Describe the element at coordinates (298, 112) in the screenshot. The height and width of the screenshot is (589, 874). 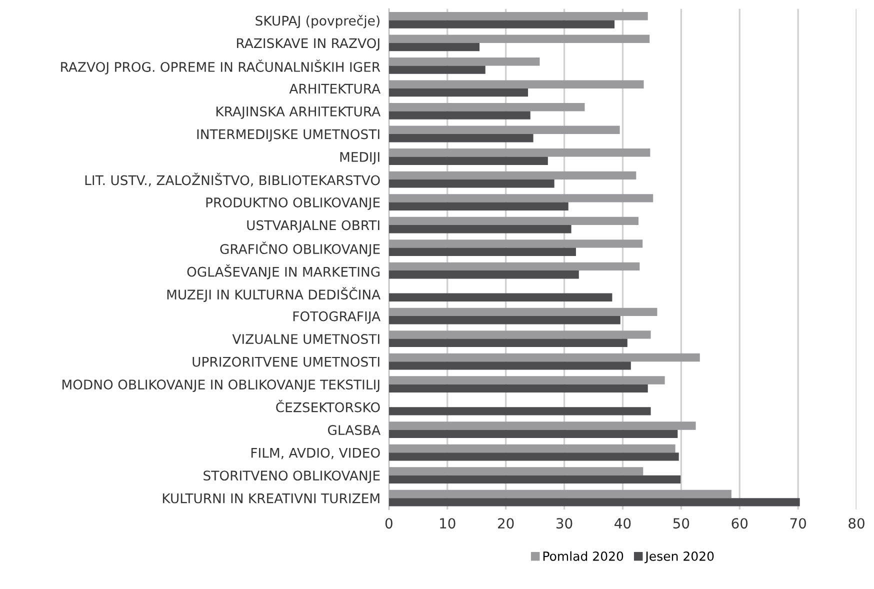
I see `y-tick-label: KRAJINSKA ARHITEKTURA` at that location.